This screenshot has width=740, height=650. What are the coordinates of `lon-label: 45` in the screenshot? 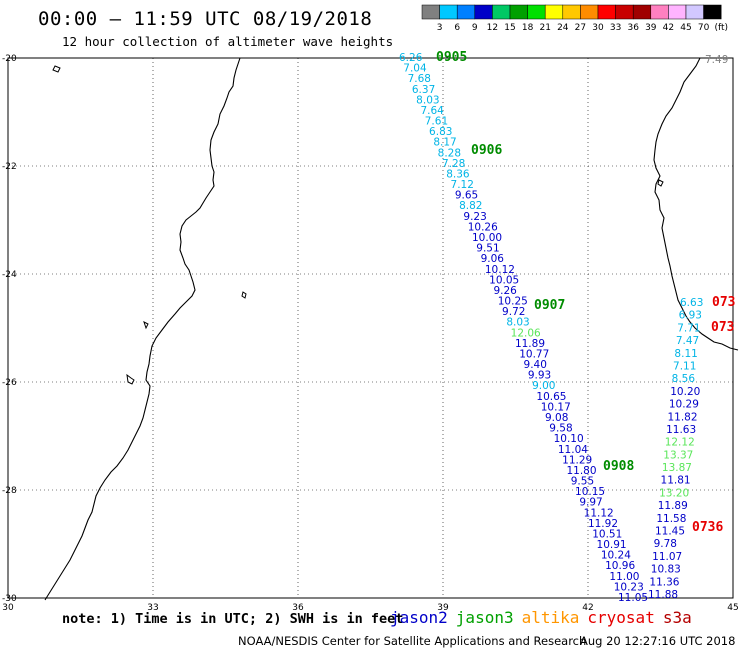 It's located at (732, 606).